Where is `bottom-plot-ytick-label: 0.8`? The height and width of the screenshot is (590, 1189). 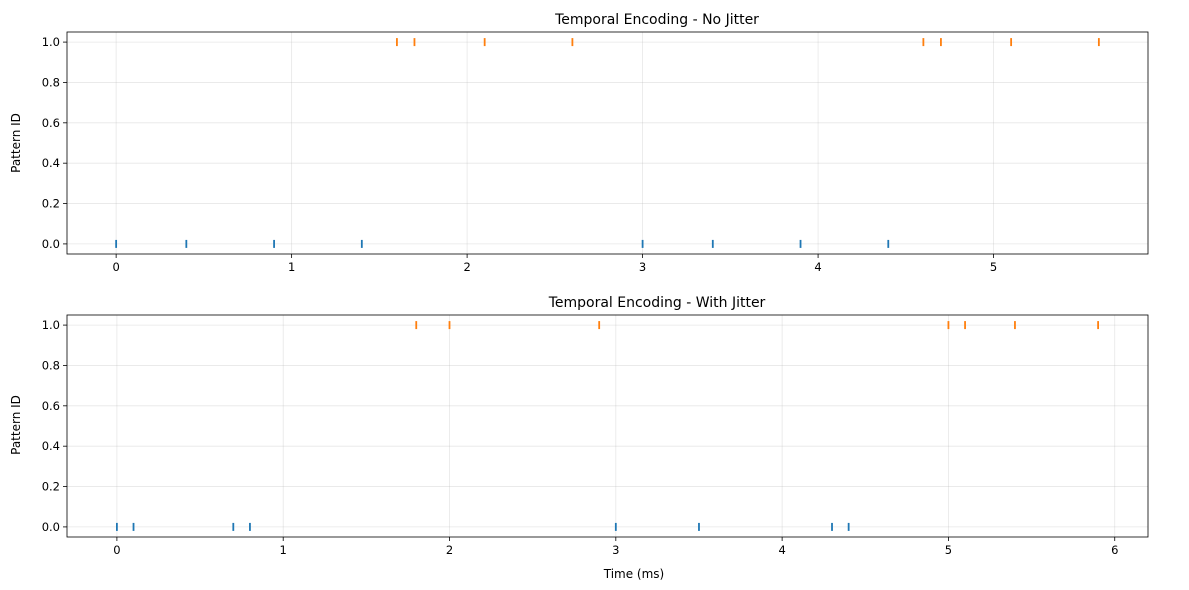 bottom-plot-ytick-label: 0.8 is located at coordinates (51, 365).